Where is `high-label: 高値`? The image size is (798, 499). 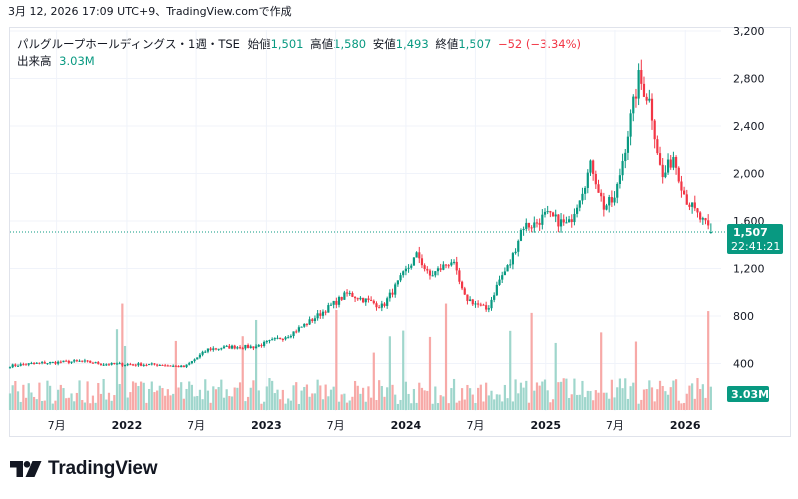
high-label: 高値 is located at coordinates (322, 44).